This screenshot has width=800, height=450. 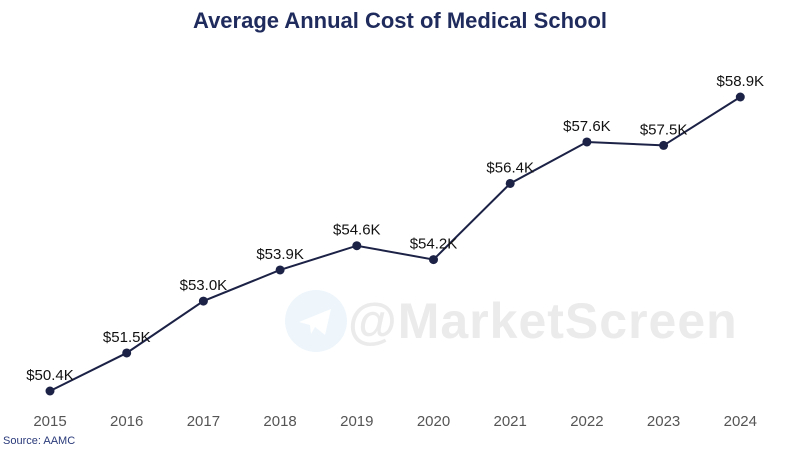 What do you see at coordinates (126, 421) in the screenshot?
I see `x-tick-label: 2016` at bounding box center [126, 421].